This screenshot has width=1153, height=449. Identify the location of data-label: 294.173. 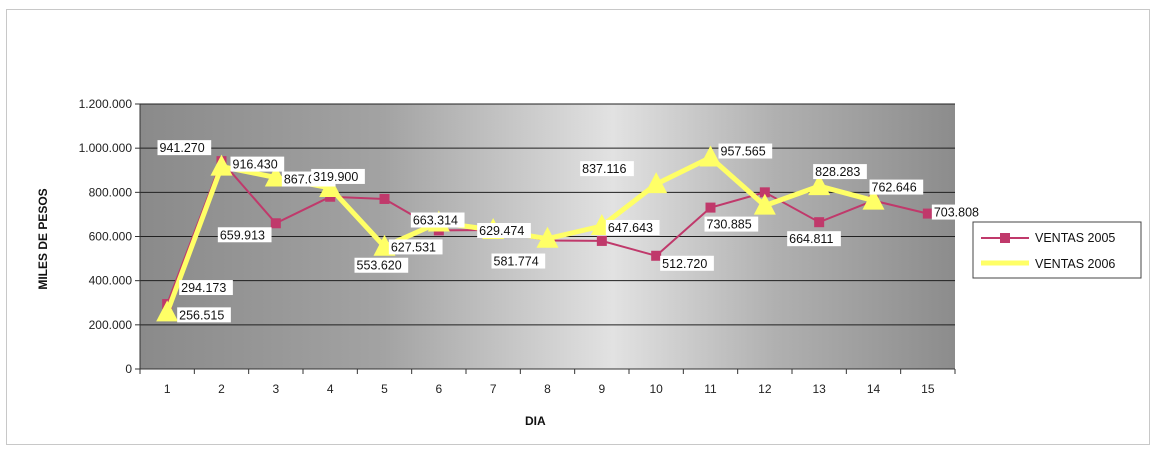
(203, 288).